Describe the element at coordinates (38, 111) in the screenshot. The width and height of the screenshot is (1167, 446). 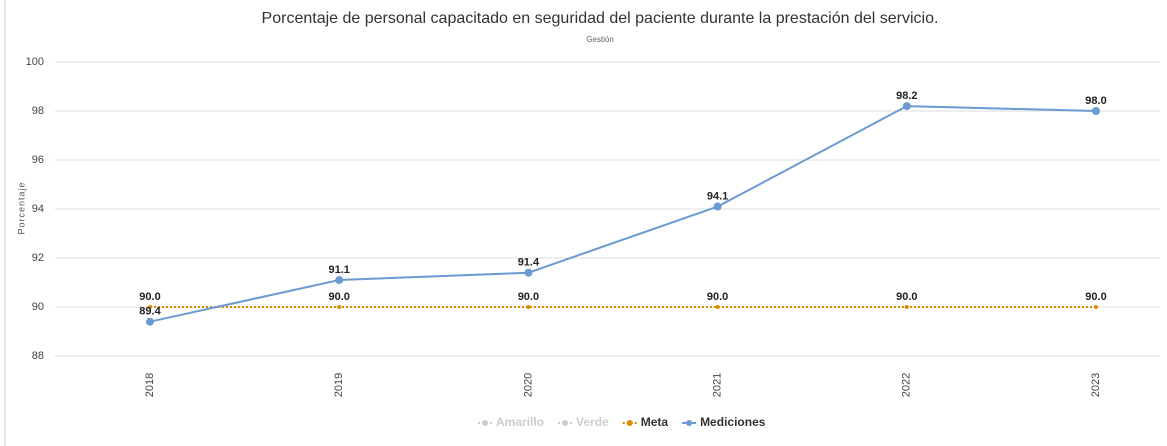
I see `y-tick-label: 98` at that location.